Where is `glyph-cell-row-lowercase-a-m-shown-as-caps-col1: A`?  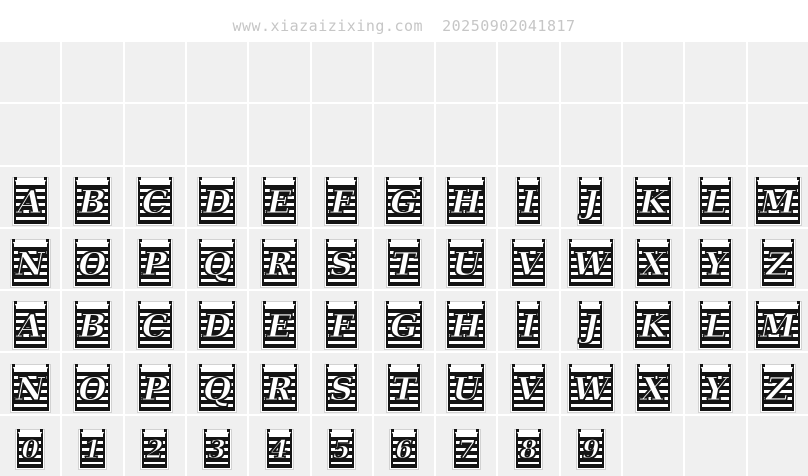 glyph-cell-row-lowercase-a-m-shown-as-caps-col1: A is located at coordinates (30, 321).